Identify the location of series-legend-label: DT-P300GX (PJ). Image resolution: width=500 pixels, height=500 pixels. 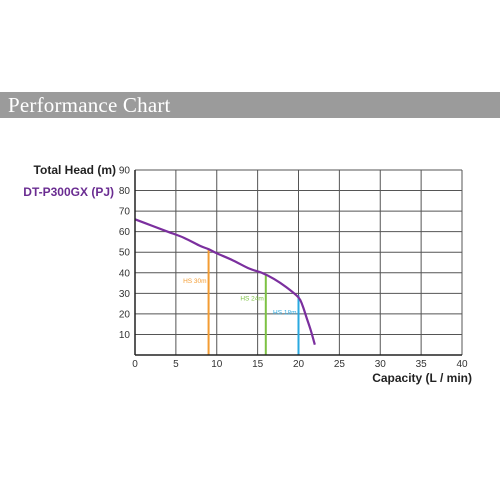
(68, 192).